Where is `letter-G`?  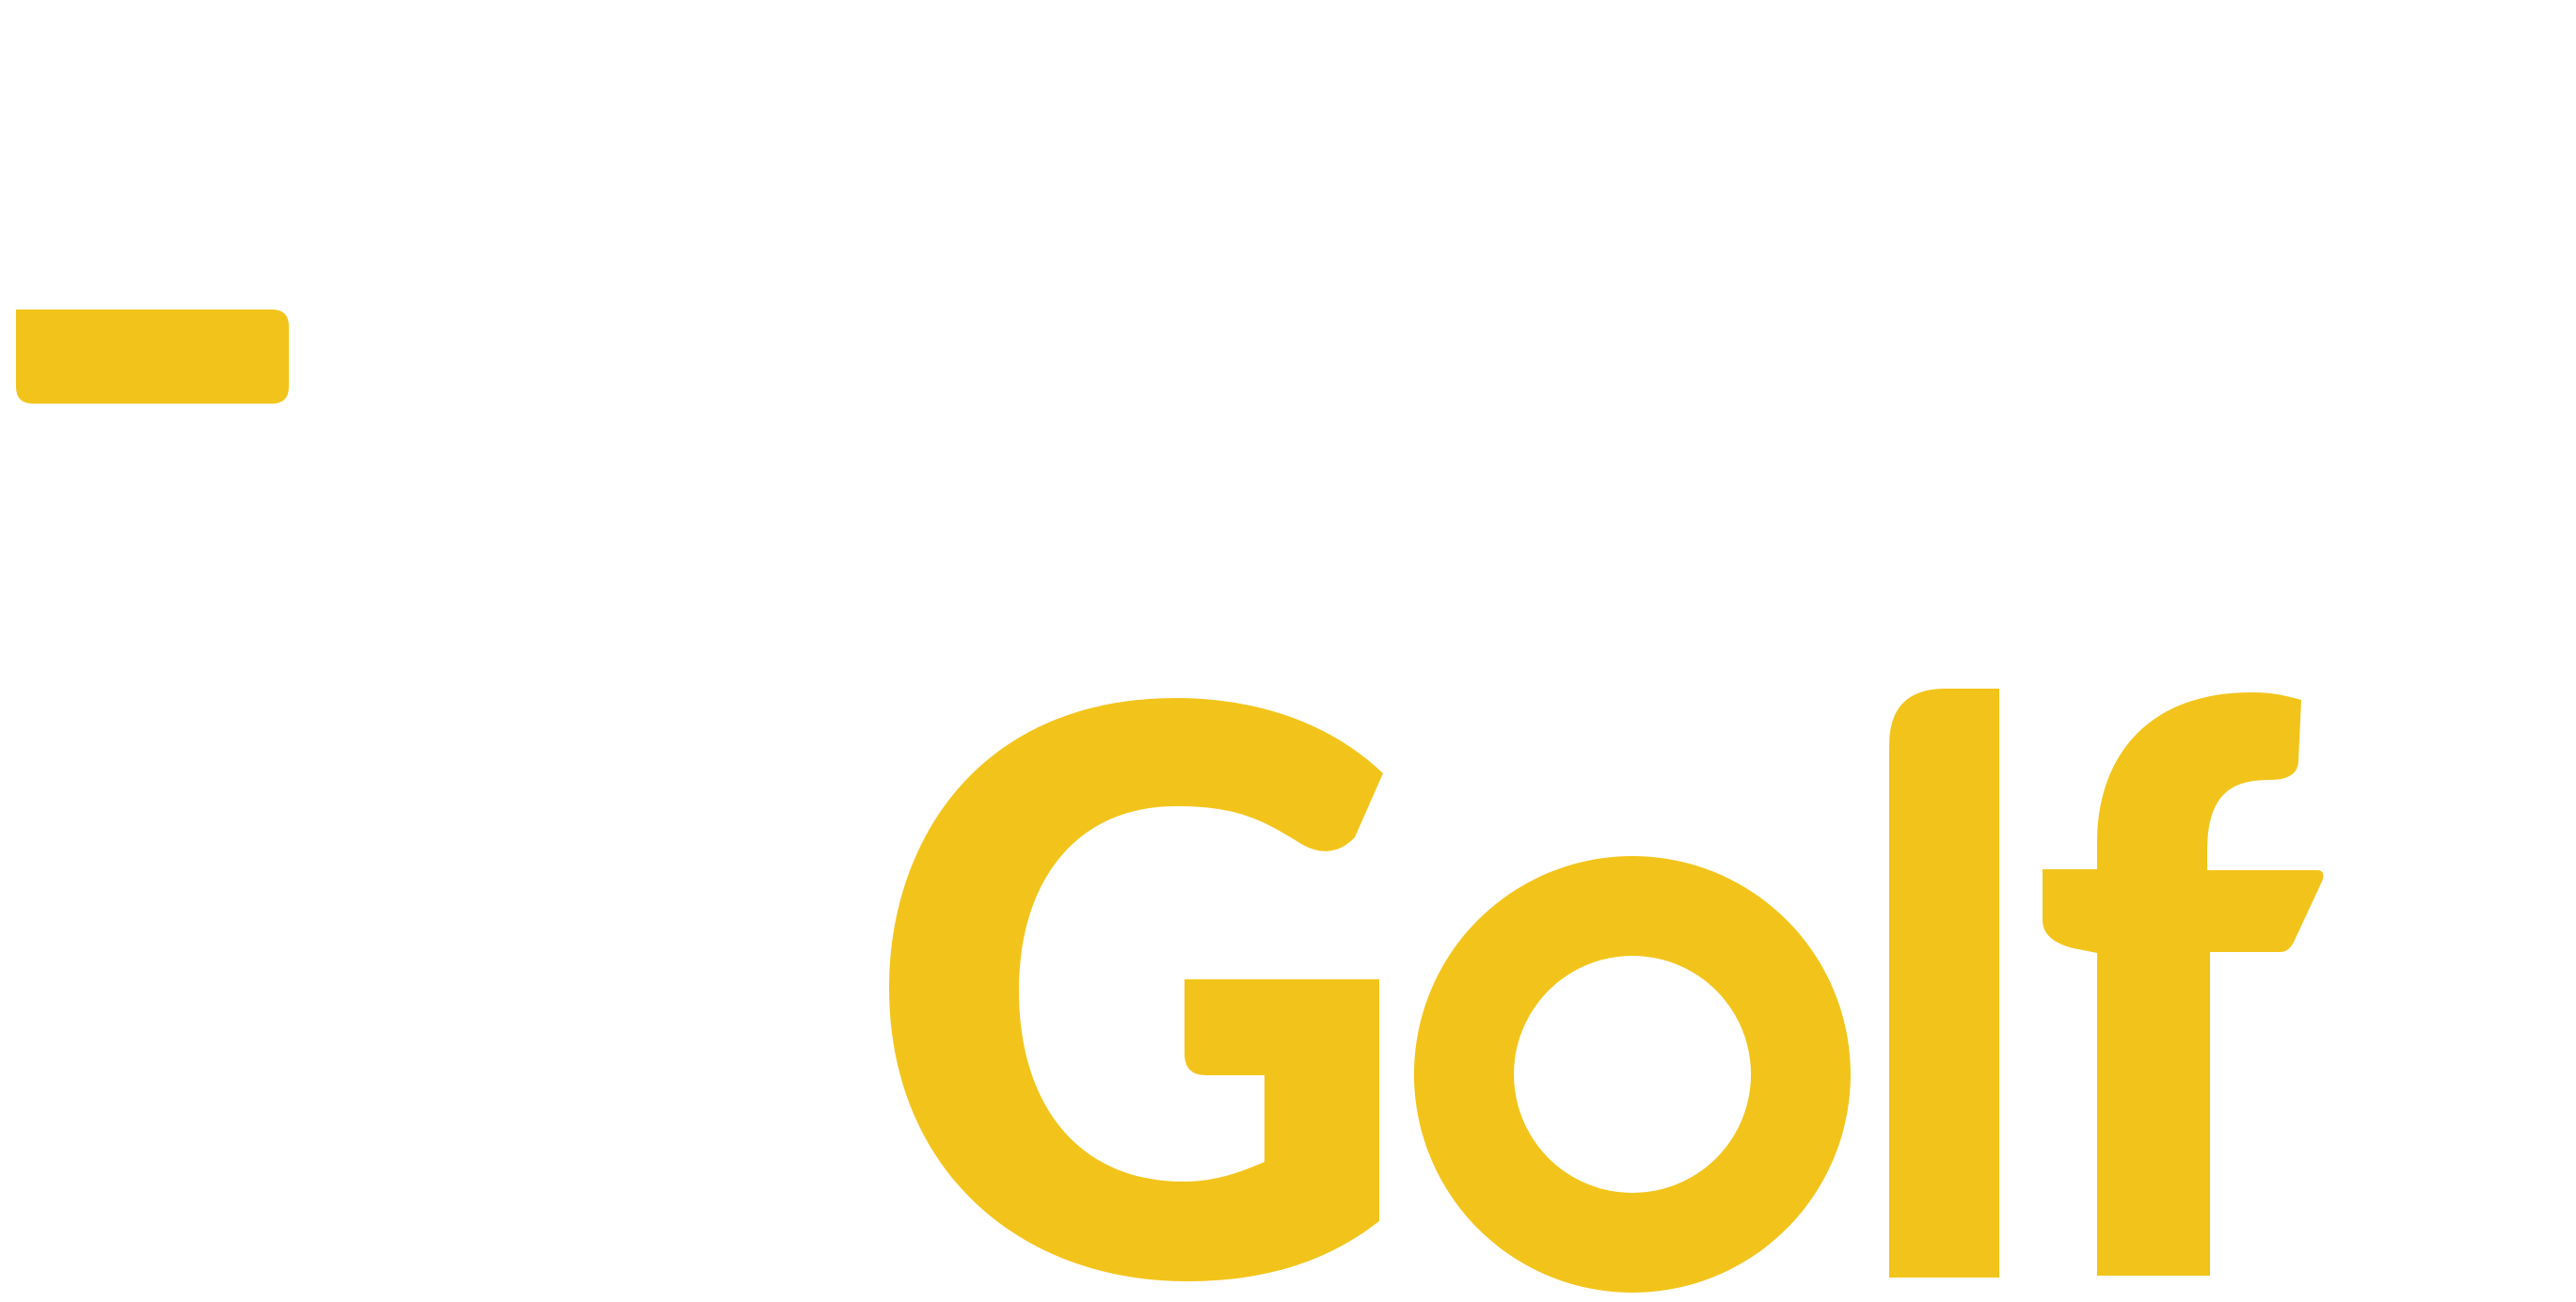 letter-G is located at coordinates (1136, 989).